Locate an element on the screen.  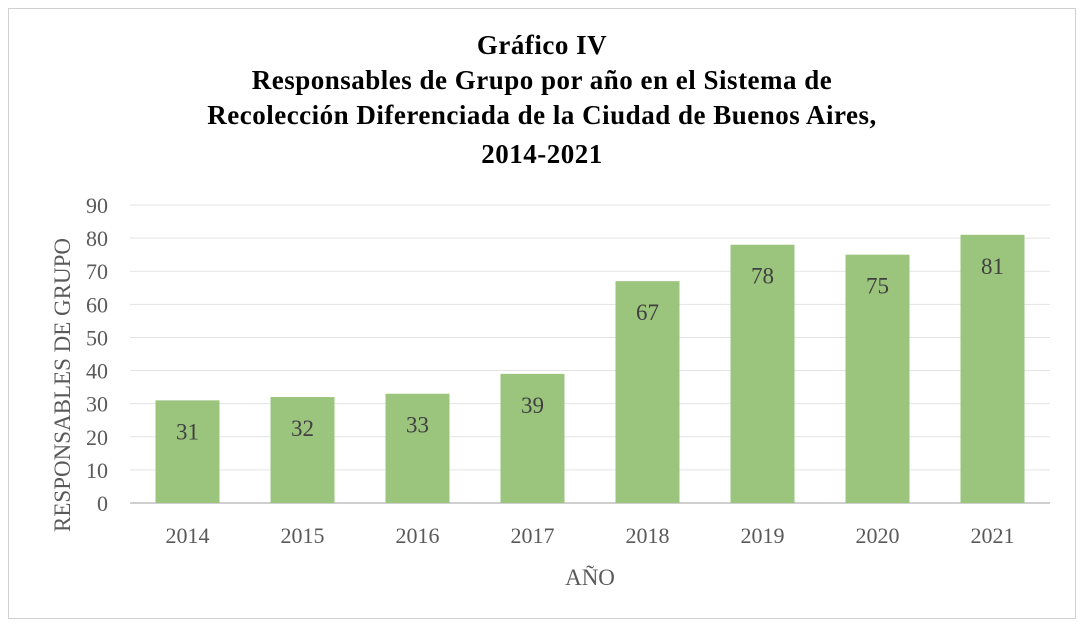
y-axis-label: RESPONSABLES DE GRUPO is located at coordinates (62, 385).